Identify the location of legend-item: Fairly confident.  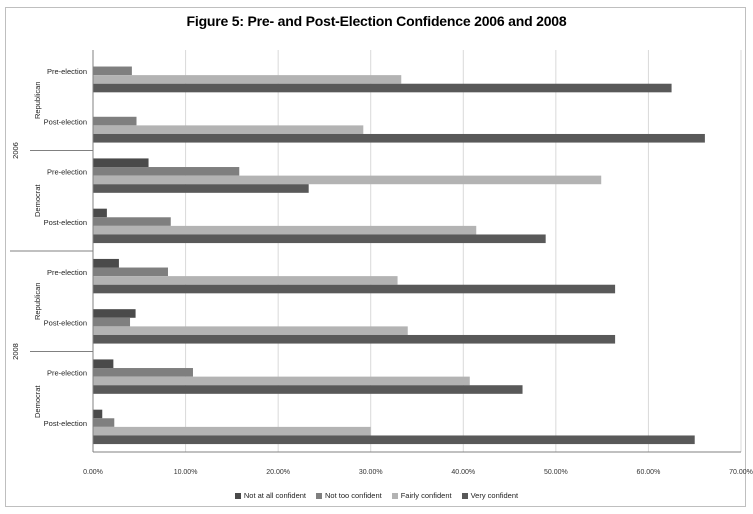
(421, 495).